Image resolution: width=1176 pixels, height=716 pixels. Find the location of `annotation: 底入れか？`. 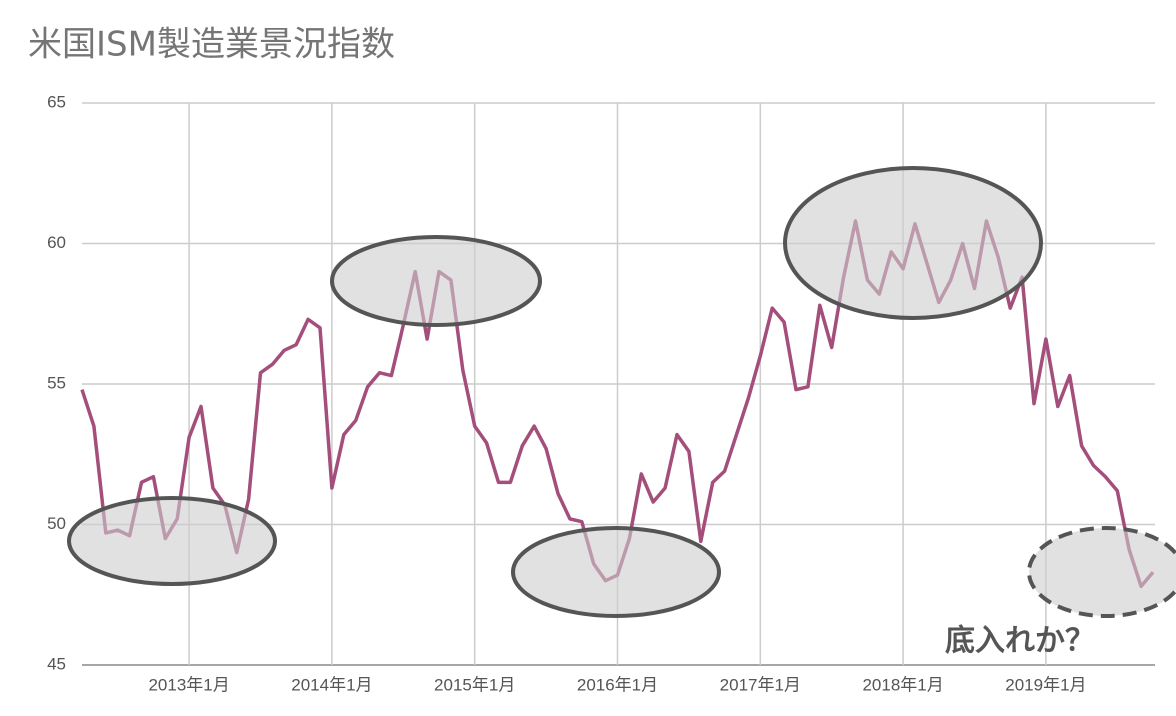

annotation: 底入れか？ is located at coordinates (1020, 641).